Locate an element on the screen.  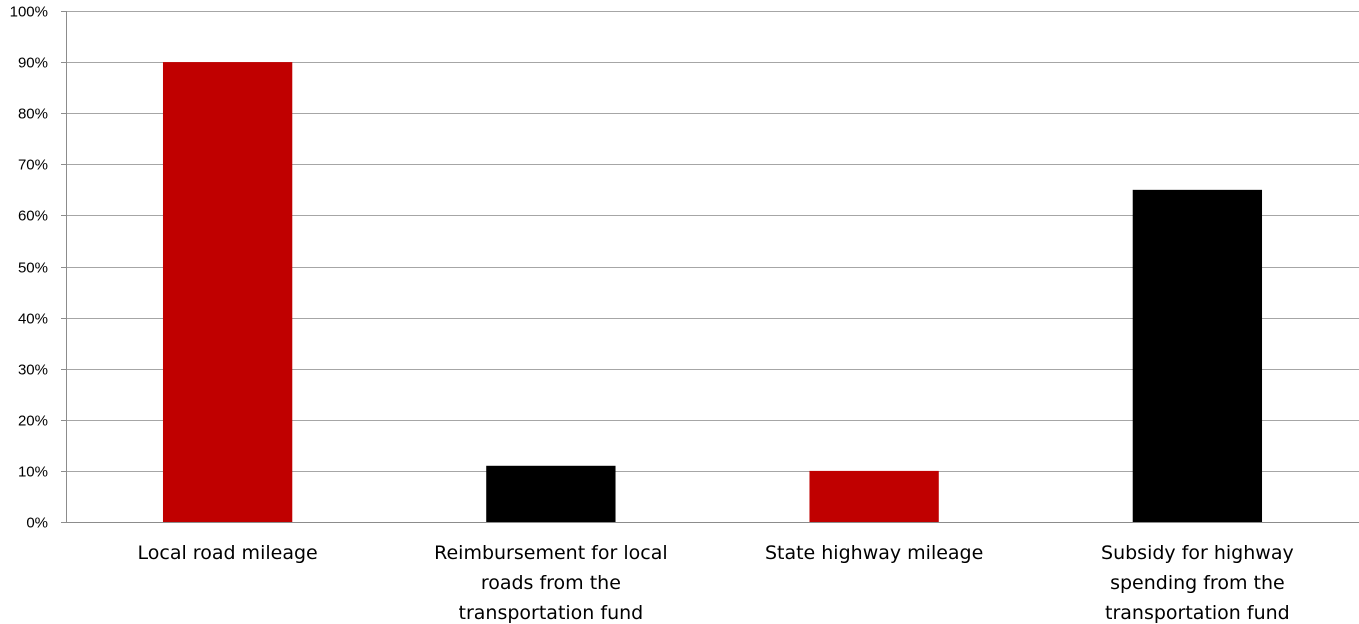
y-tick-label: 10% is located at coordinates (33, 472).